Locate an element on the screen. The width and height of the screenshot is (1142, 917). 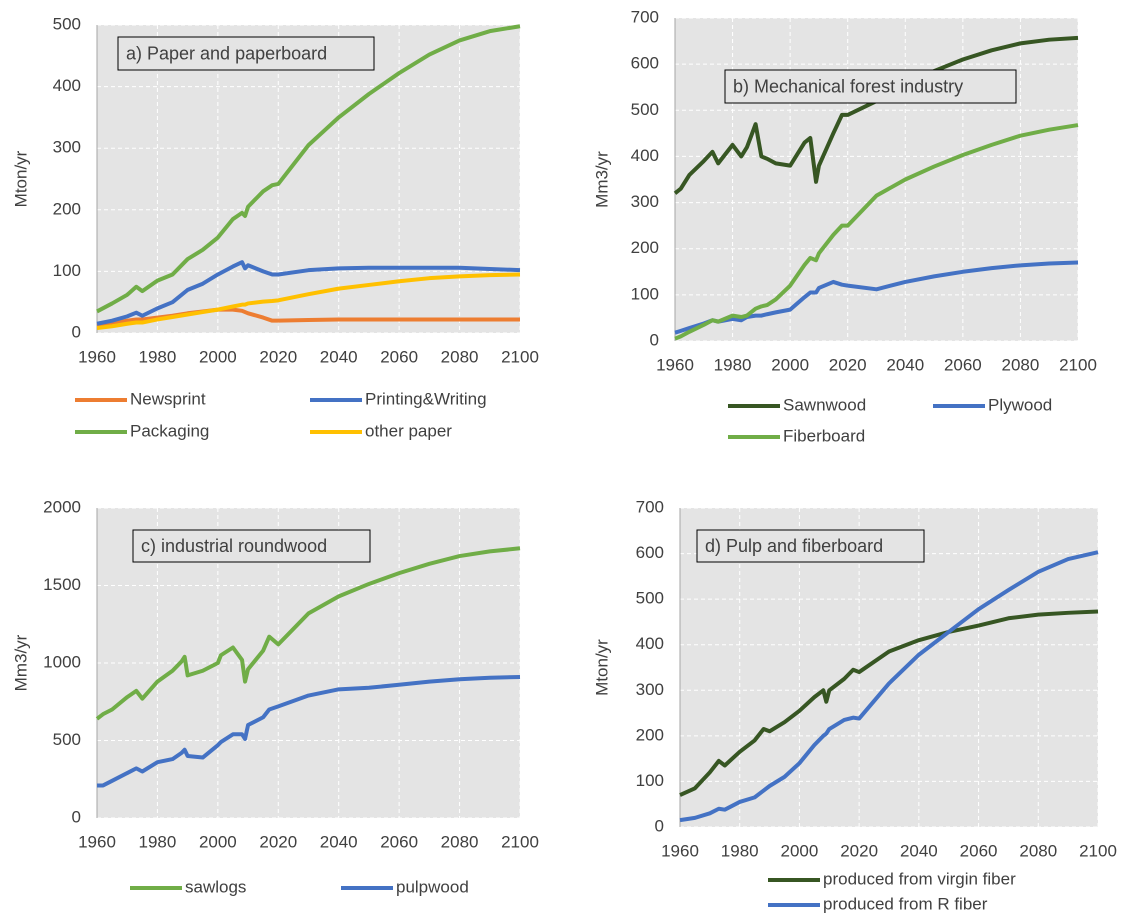
legend-label: sawlogs is located at coordinates (215, 886).